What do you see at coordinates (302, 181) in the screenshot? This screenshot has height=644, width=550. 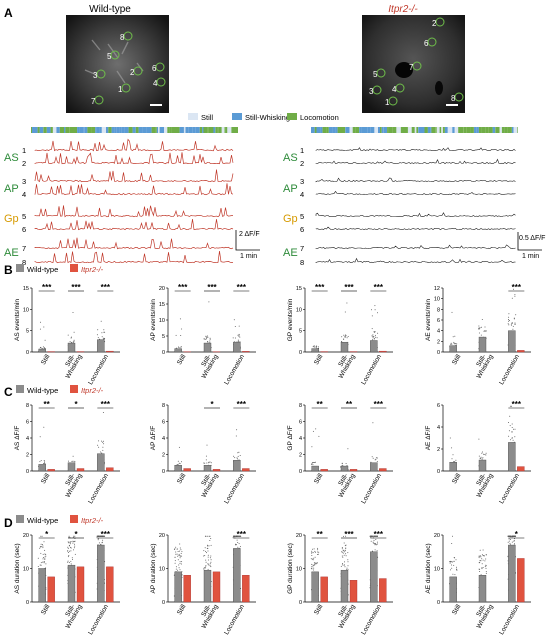 I see `ko-trace-number: 3` at bounding box center [302, 181].